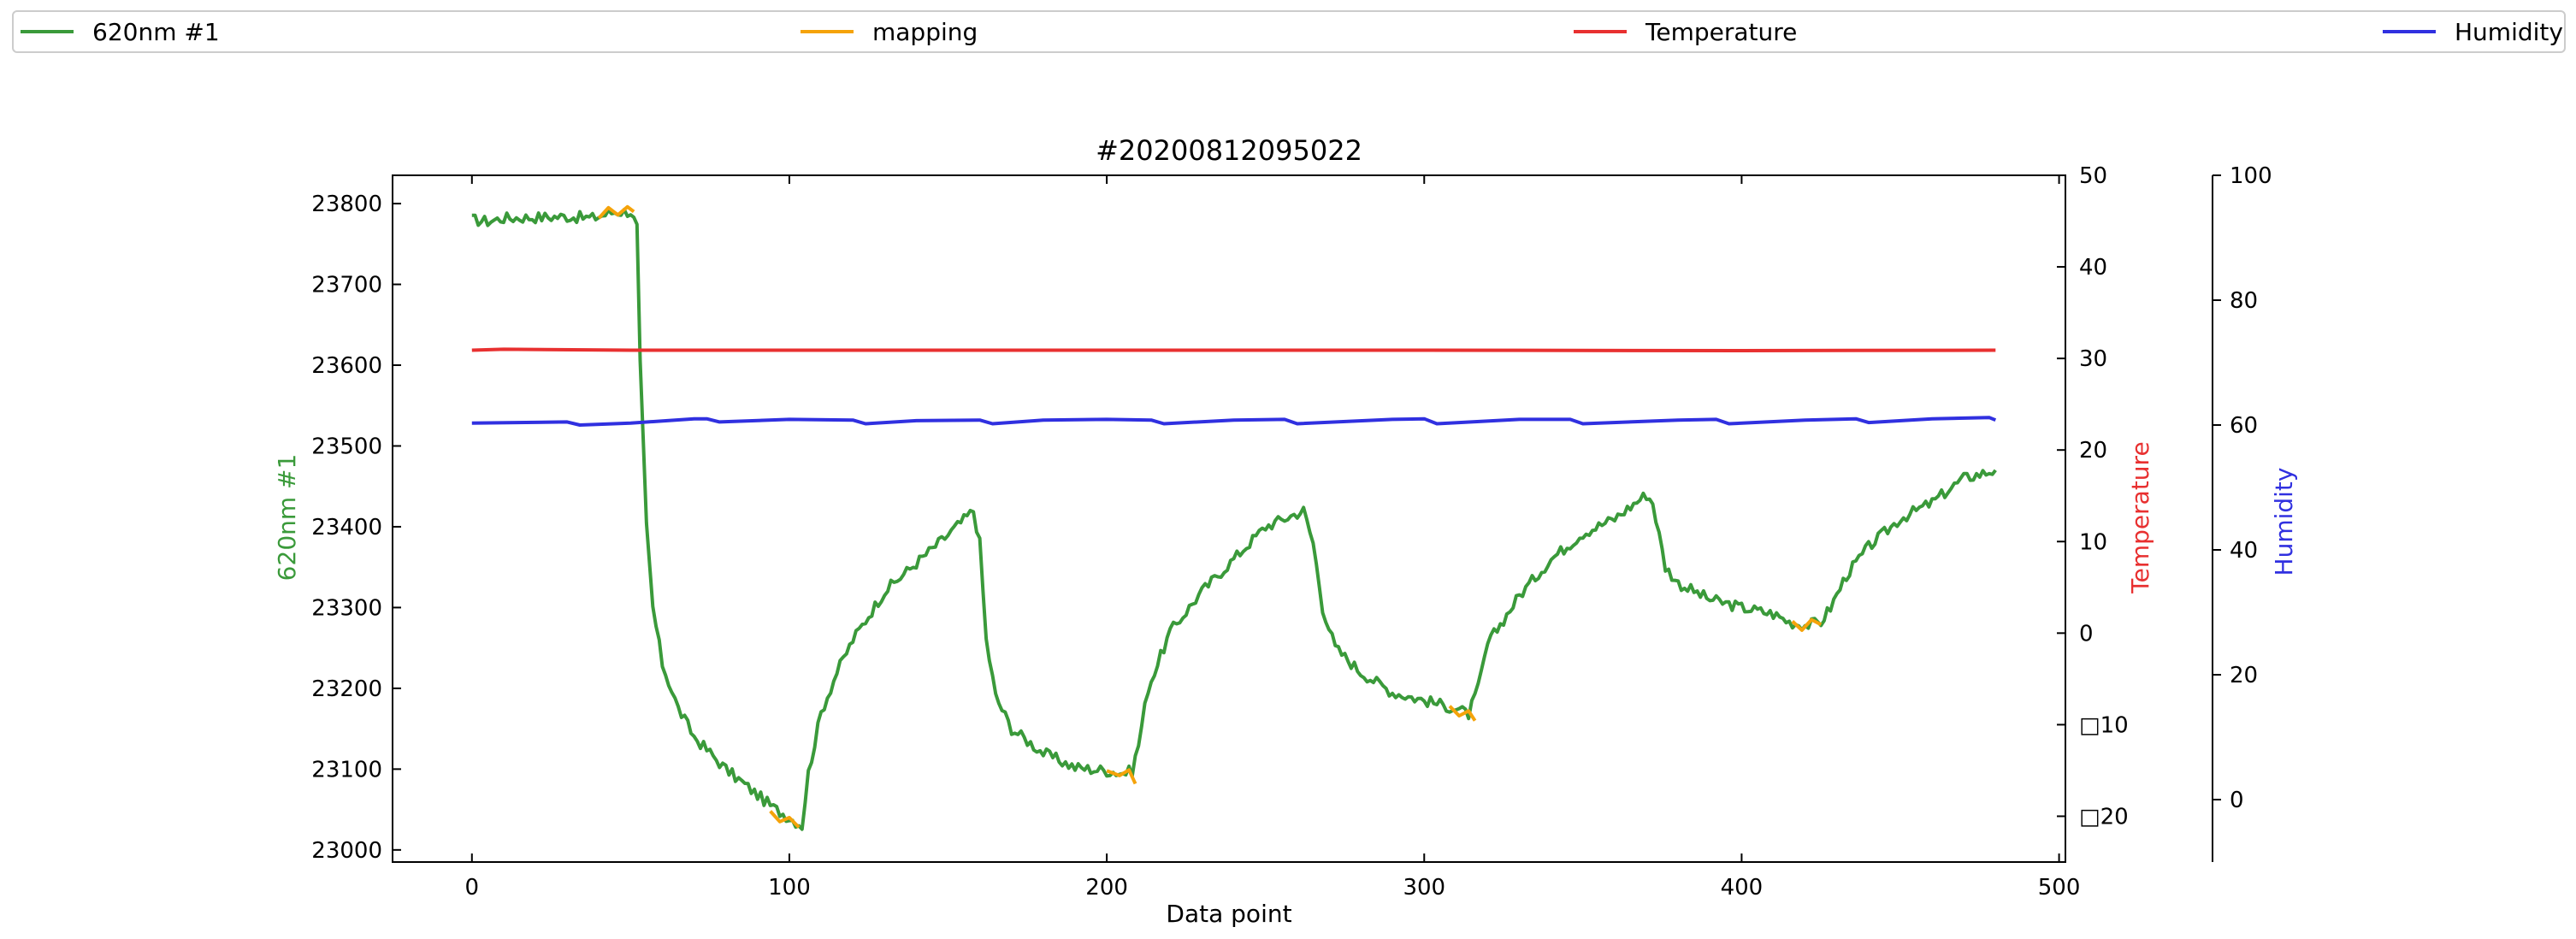 This screenshot has height=939, width=2576. What do you see at coordinates (2244, 675) in the screenshot?
I see `humidity-tick-label: 20` at bounding box center [2244, 675].